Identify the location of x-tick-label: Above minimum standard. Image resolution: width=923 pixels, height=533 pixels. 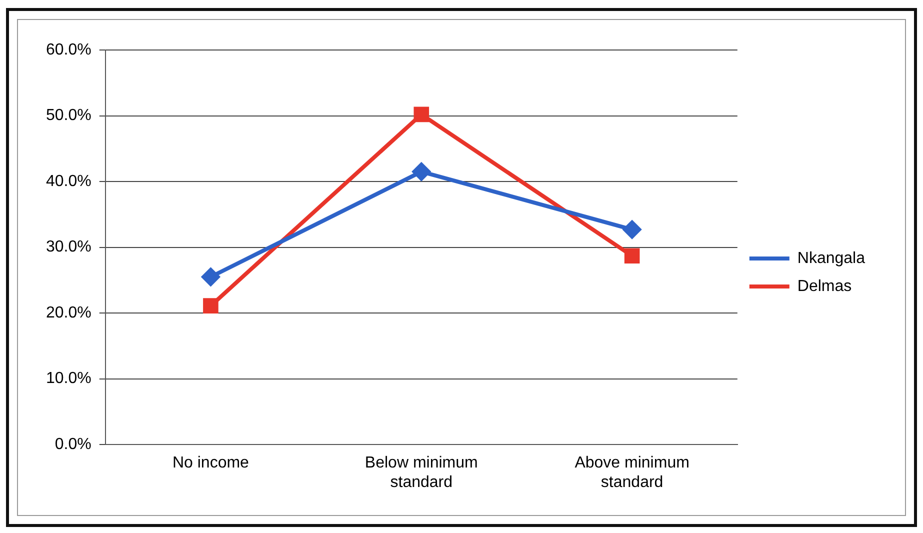
(632, 472).